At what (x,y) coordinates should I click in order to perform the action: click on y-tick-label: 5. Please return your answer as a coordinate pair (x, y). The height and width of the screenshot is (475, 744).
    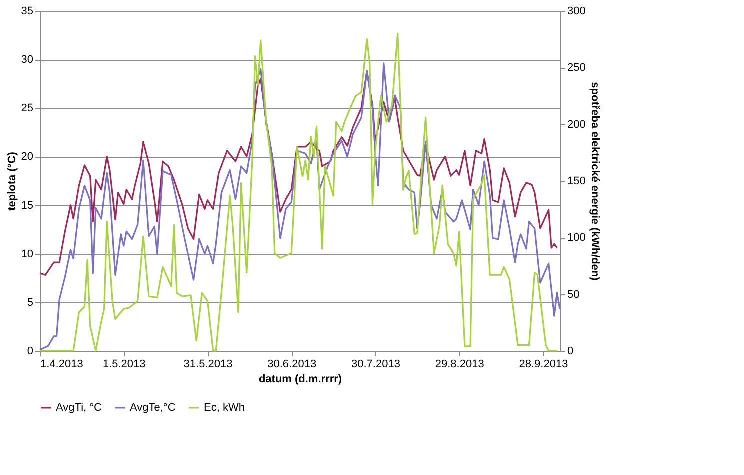
    Looking at the image, I should click on (30, 302).